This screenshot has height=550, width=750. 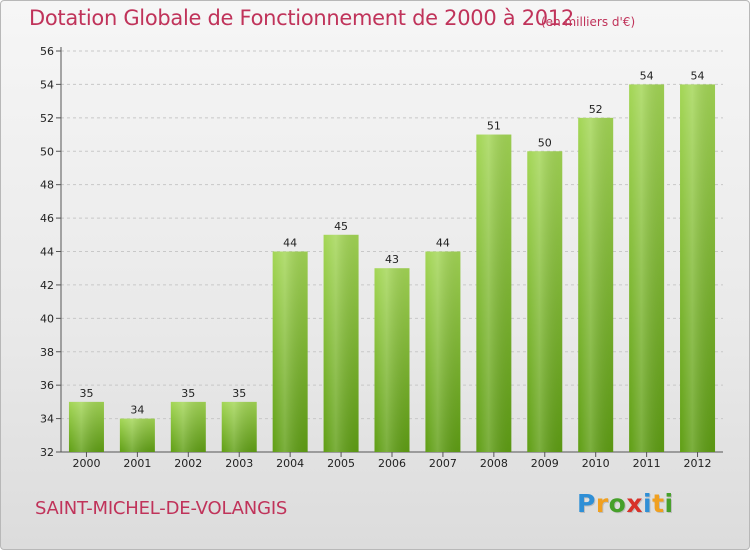 I want to click on logo-letter: o, so click(x=617, y=503).